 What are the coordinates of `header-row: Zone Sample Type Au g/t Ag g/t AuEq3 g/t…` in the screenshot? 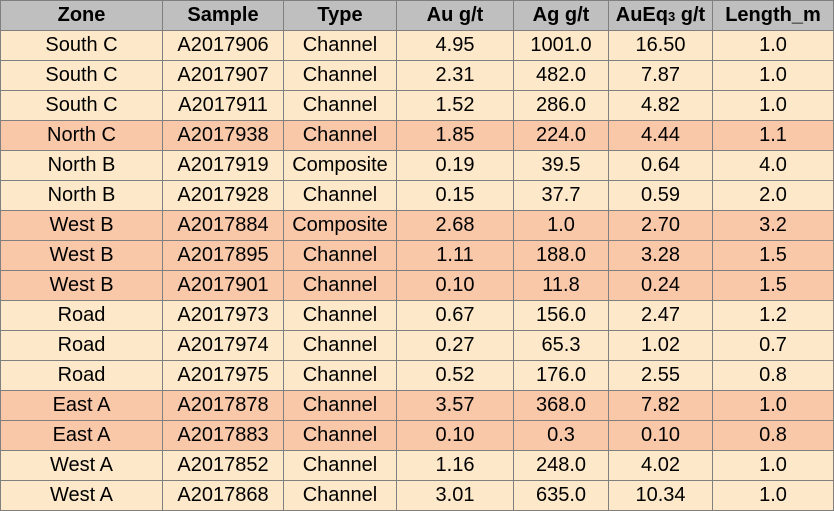 It's located at (417, 15).